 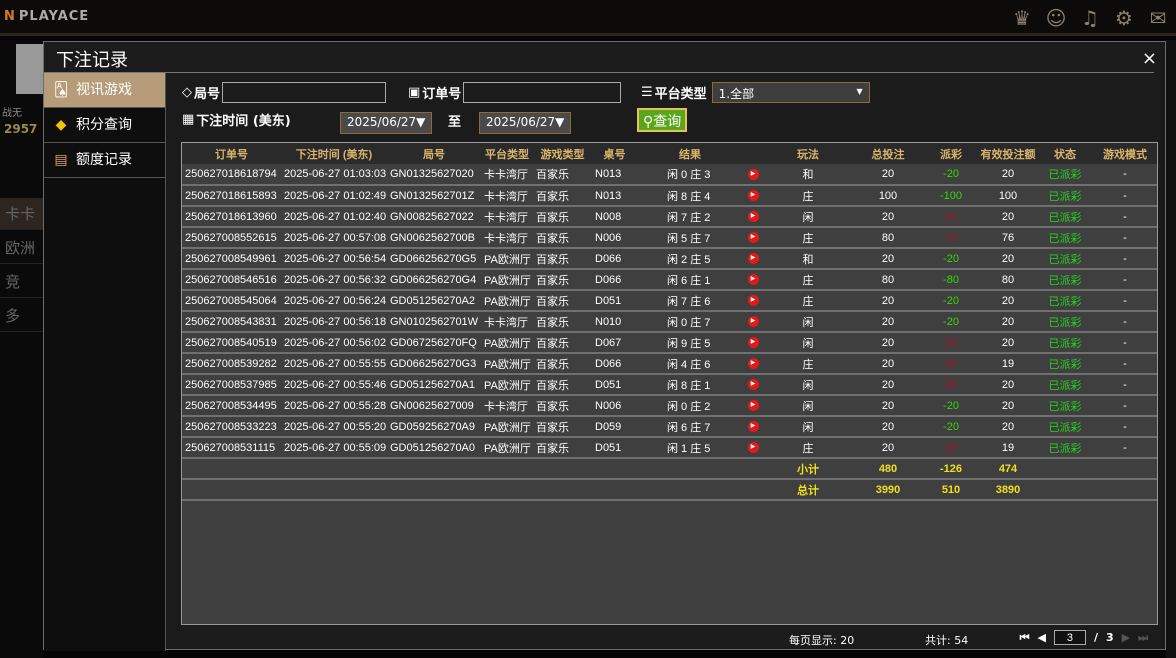 I want to click on bet-time: 2025-06-27 00:55:09, so click(x=334, y=448).